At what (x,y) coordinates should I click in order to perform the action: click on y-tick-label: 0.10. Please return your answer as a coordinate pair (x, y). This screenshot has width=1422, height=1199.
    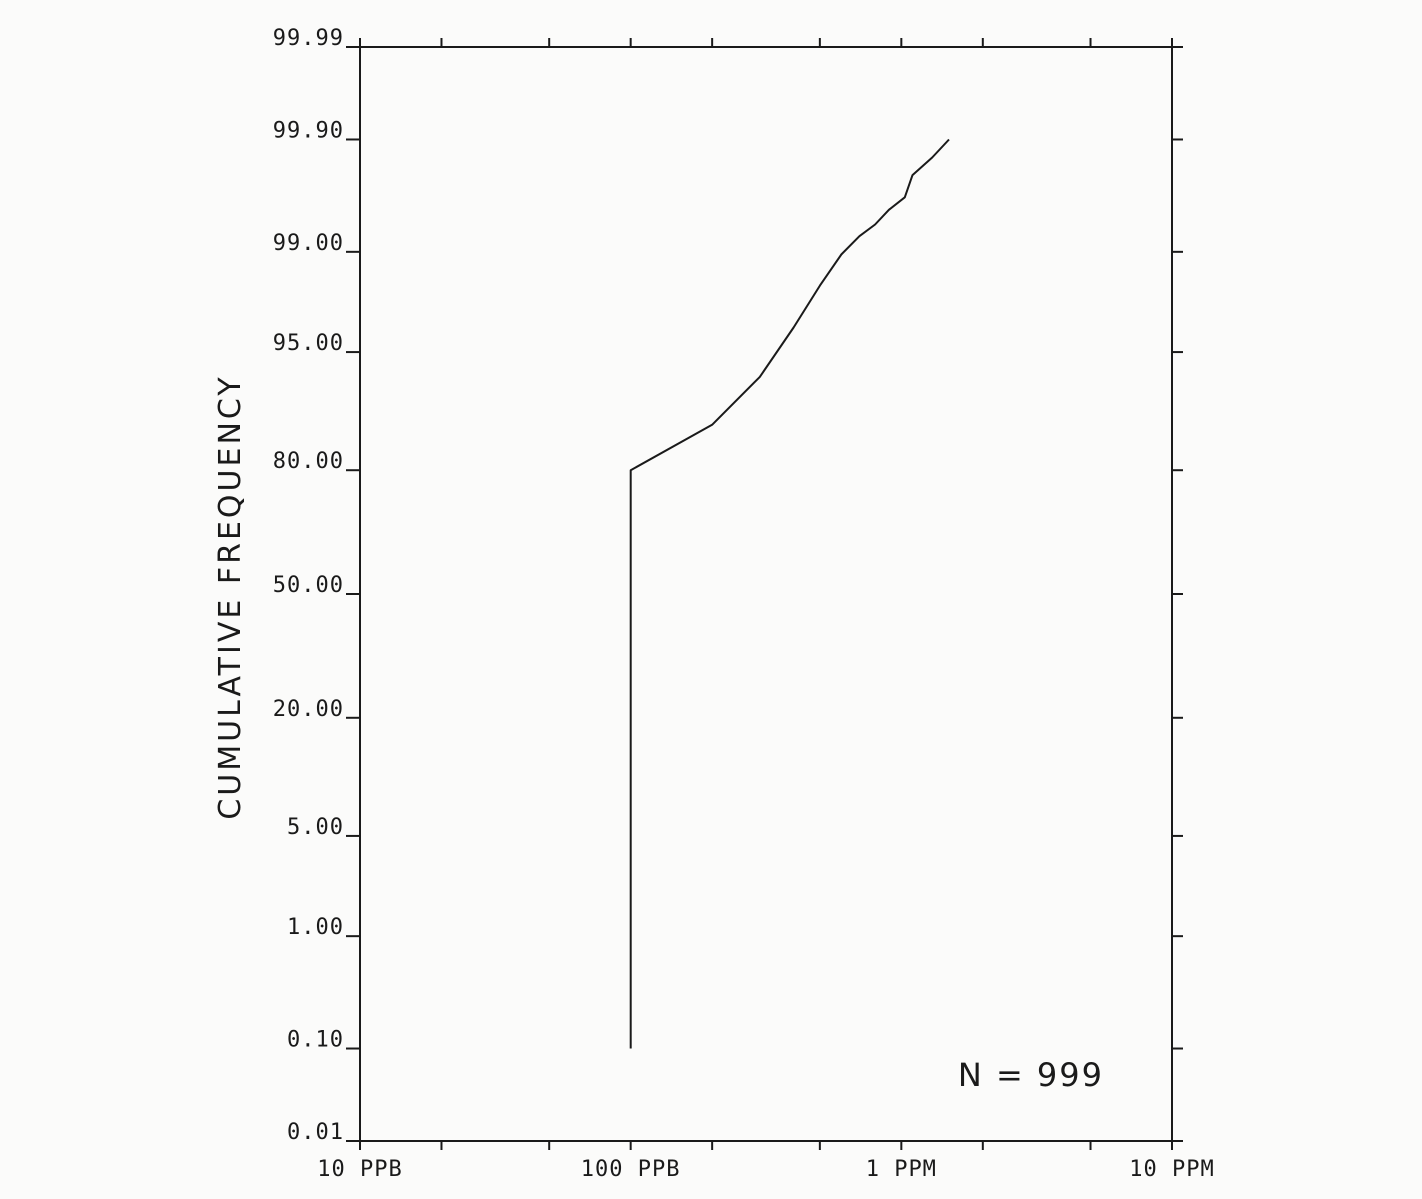
    Looking at the image, I should click on (315, 1040).